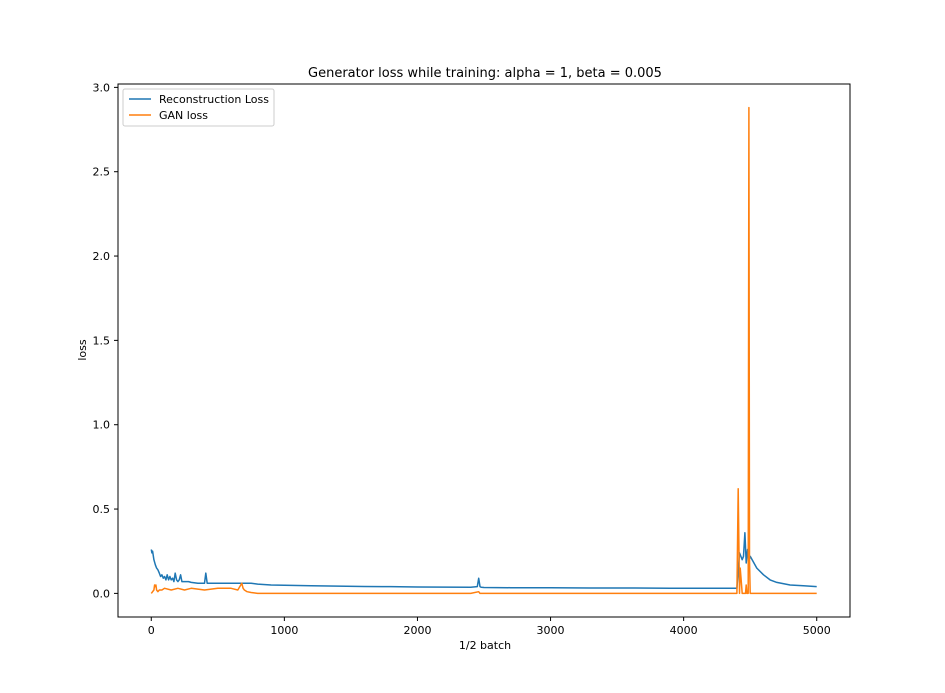  Describe the element at coordinates (817, 630) in the screenshot. I see `x-tick-label: 5000` at that location.